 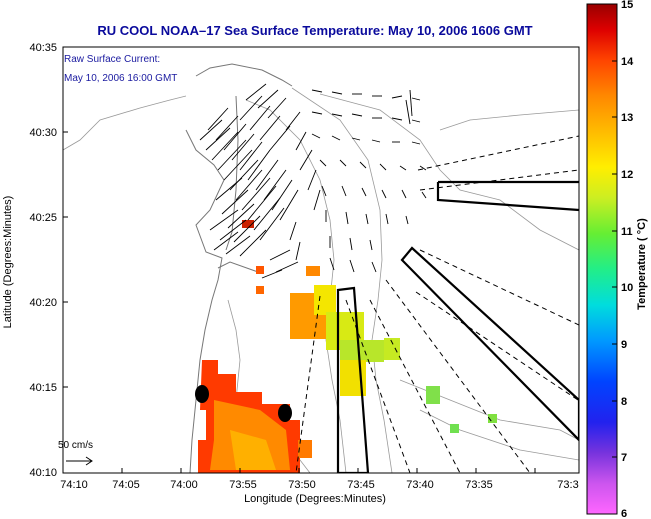 What do you see at coordinates (120, 78) in the screenshot?
I see `annotation-line2: May 10, 2006 16:00 GMT` at bounding box center [120, 78].